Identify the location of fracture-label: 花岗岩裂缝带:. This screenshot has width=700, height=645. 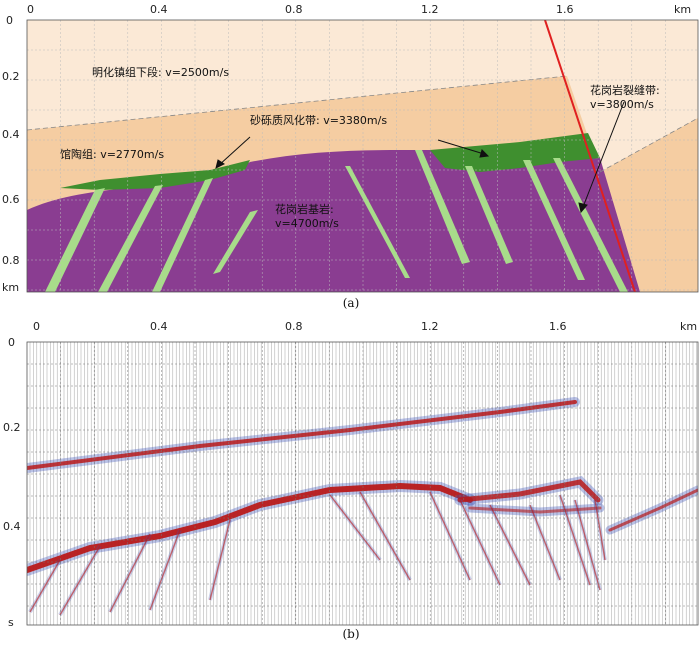
(625, 90).